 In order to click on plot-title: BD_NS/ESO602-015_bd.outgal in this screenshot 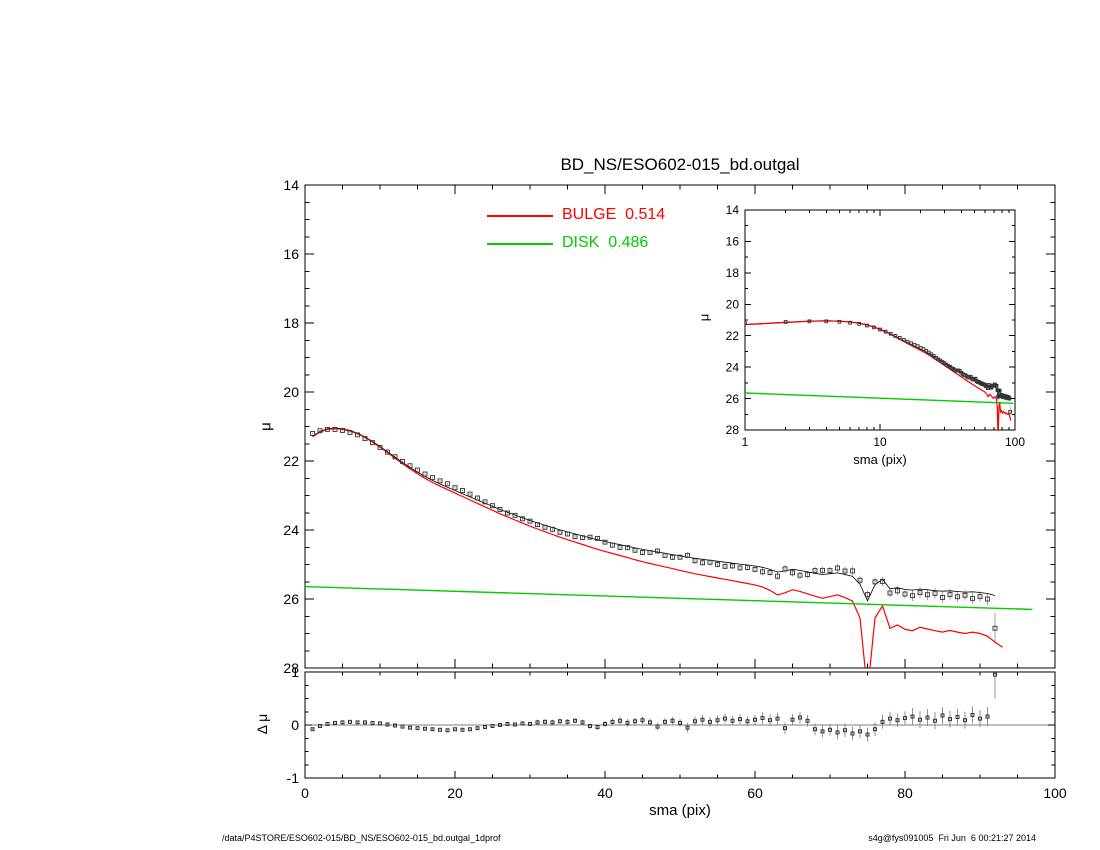, I will do `click(680, 164)`.